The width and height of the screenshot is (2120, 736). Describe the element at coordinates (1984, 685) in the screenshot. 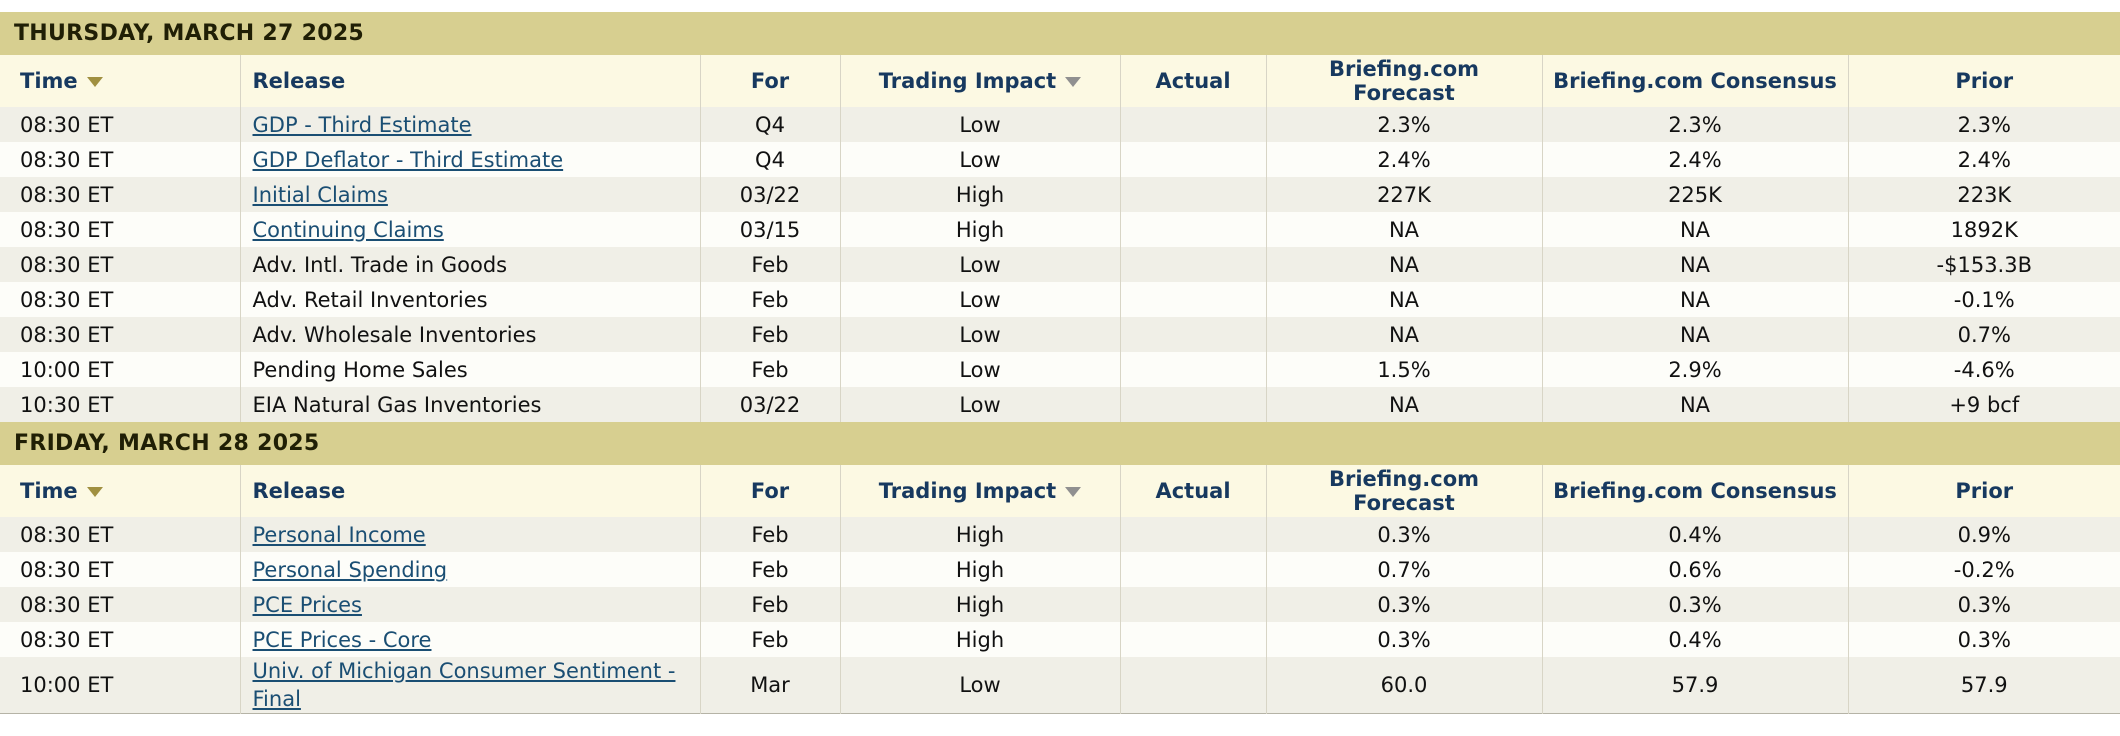

I see `prior-cell: 57.9` at that location.